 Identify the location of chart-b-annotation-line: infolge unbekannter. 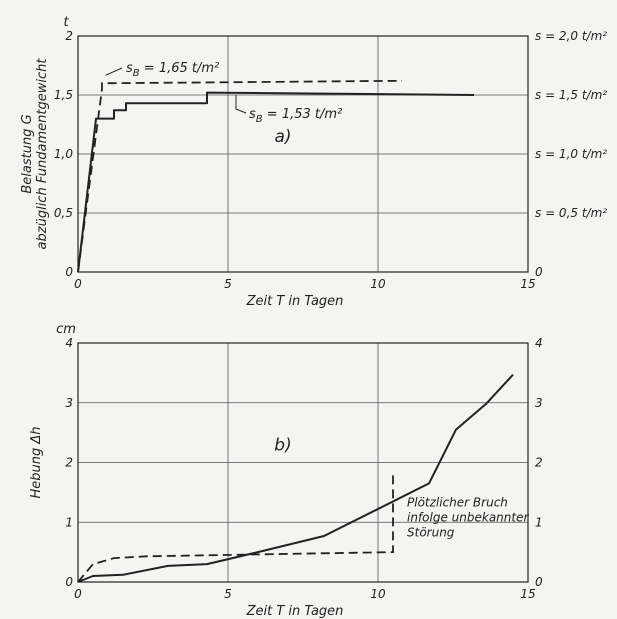
(468, 517).